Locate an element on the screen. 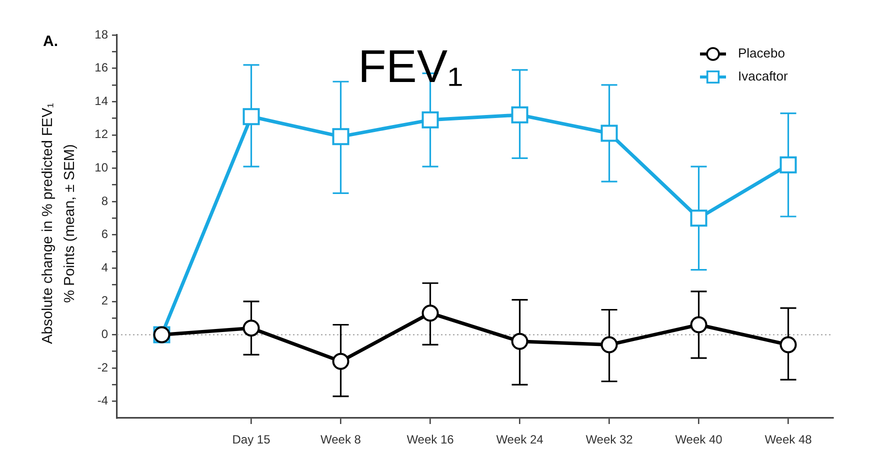 This screenshot has height=467, width=881. y-tick-label: 6 is located at coordinates (104, 234).